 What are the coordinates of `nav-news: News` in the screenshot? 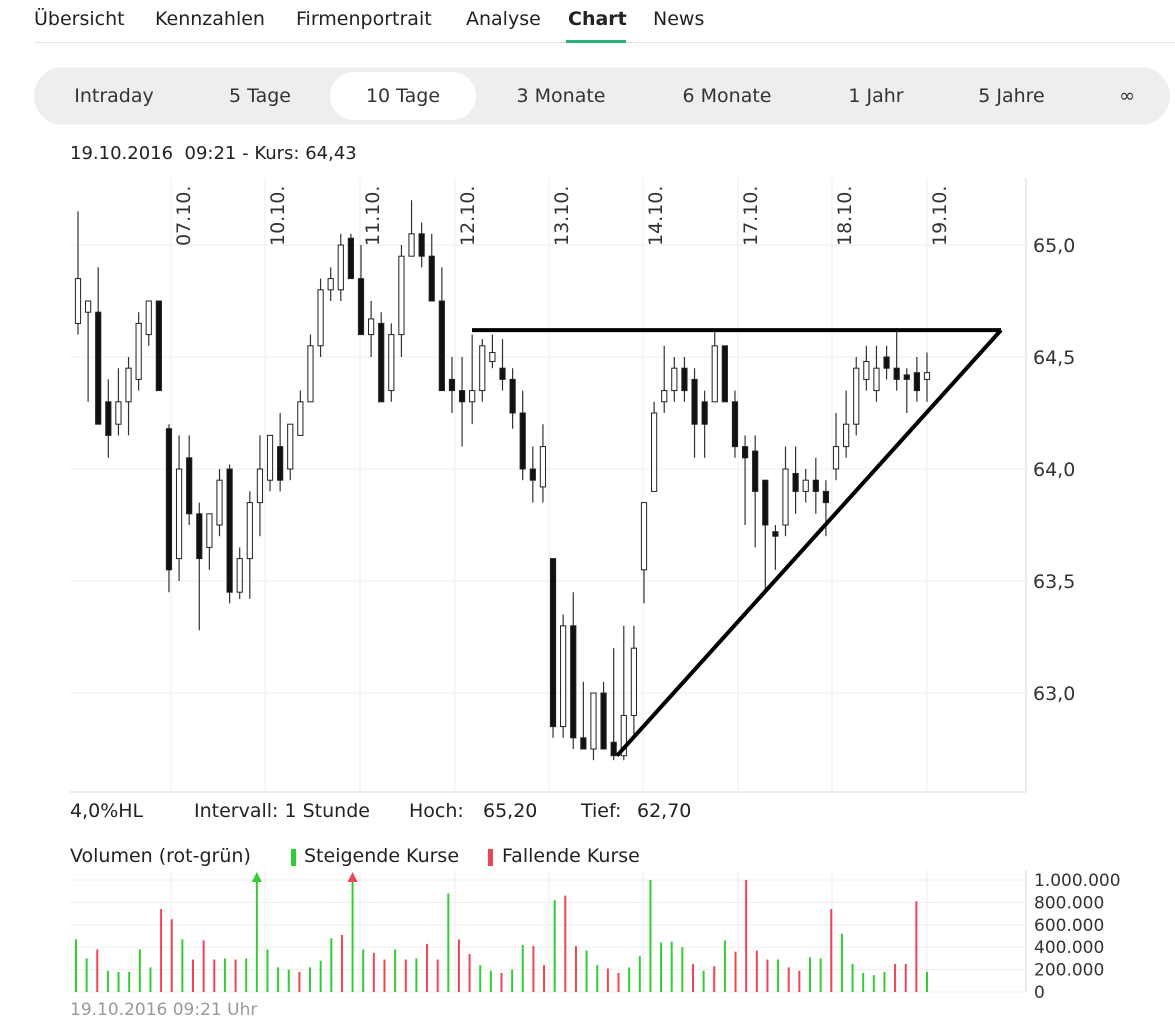 It's located at (679, 19).